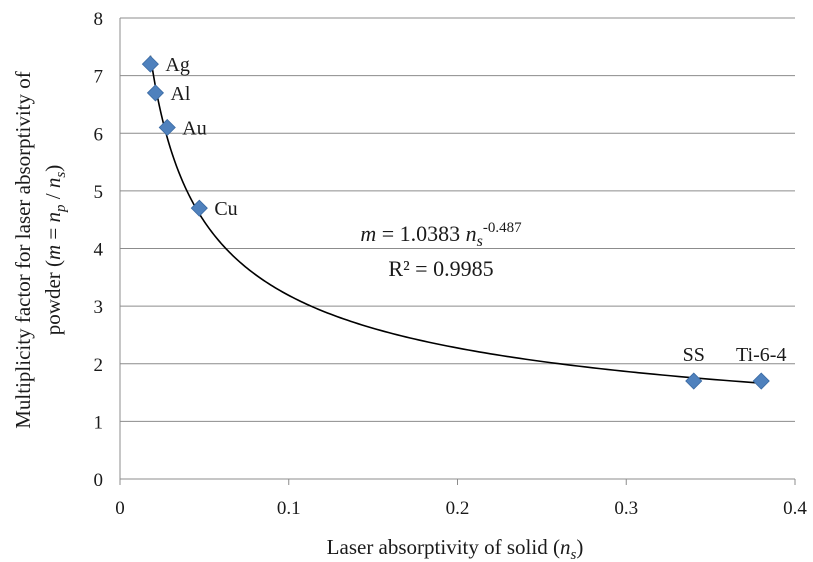 This screenshot has height=562, width=813. What do you see at coordinates (194, 128) in the screenshot?
I see `point-label: Au` at bounding box center [194, 128].